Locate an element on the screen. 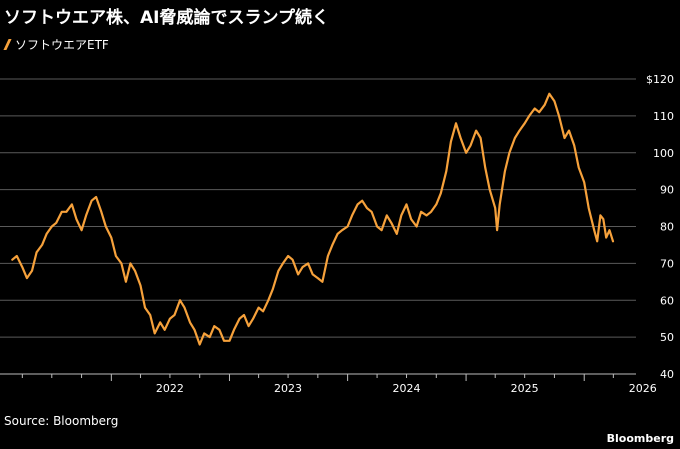 This screenshot has width=680, height=449. legend: ソフトウエアETF is located at coordinates (56, 44).